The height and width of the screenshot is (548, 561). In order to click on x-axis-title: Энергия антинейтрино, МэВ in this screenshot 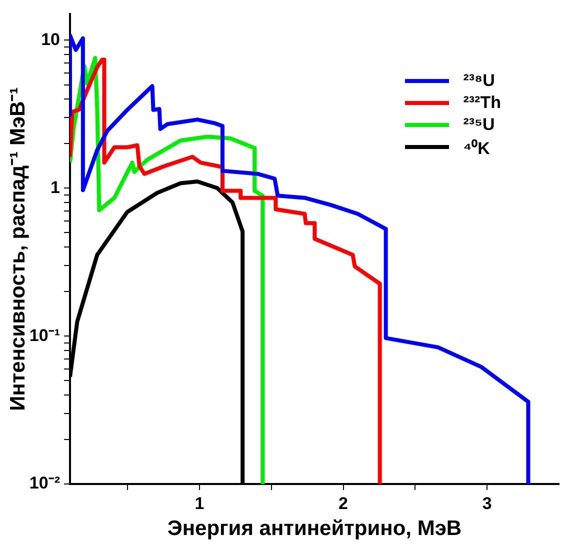, I will do `click(314, 528)`.